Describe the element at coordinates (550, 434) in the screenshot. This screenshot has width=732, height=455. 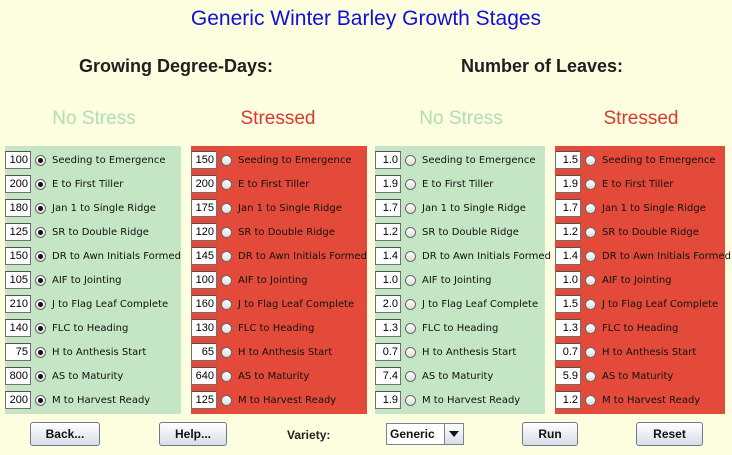
I see `run-button: Run` at that location.